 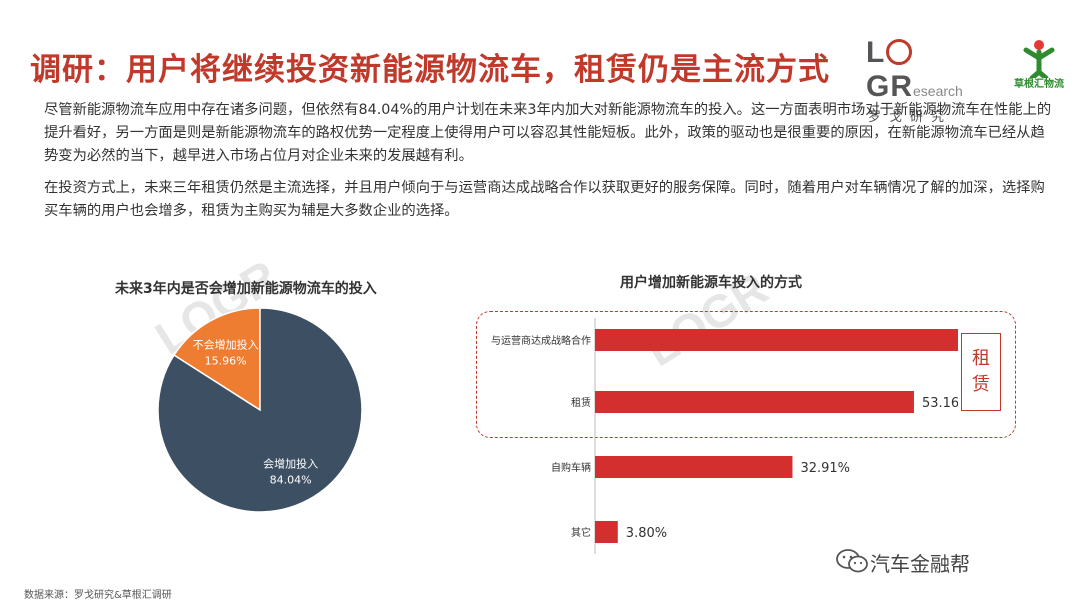 I want to click on pie-chart: 不会增加投入 15.96% 会增加投入 84.04%, so click(x=260, y=410).